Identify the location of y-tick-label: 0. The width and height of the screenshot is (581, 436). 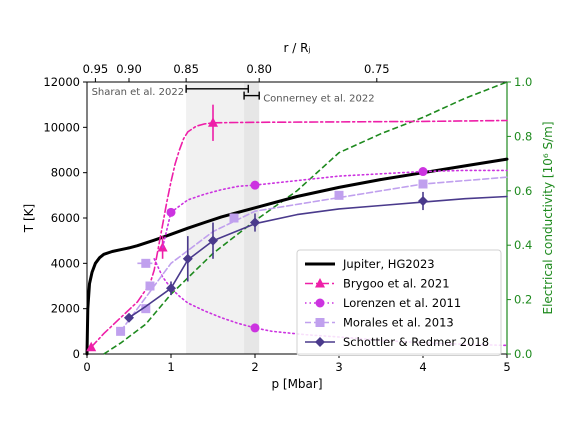
(76, 354).